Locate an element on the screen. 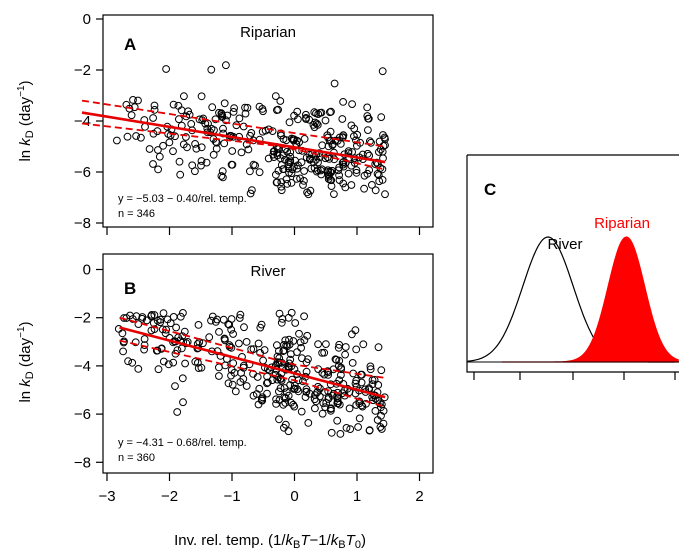 The image size is (679, 558). panel-a-title: Riparian is located at coordinates (268, 32).